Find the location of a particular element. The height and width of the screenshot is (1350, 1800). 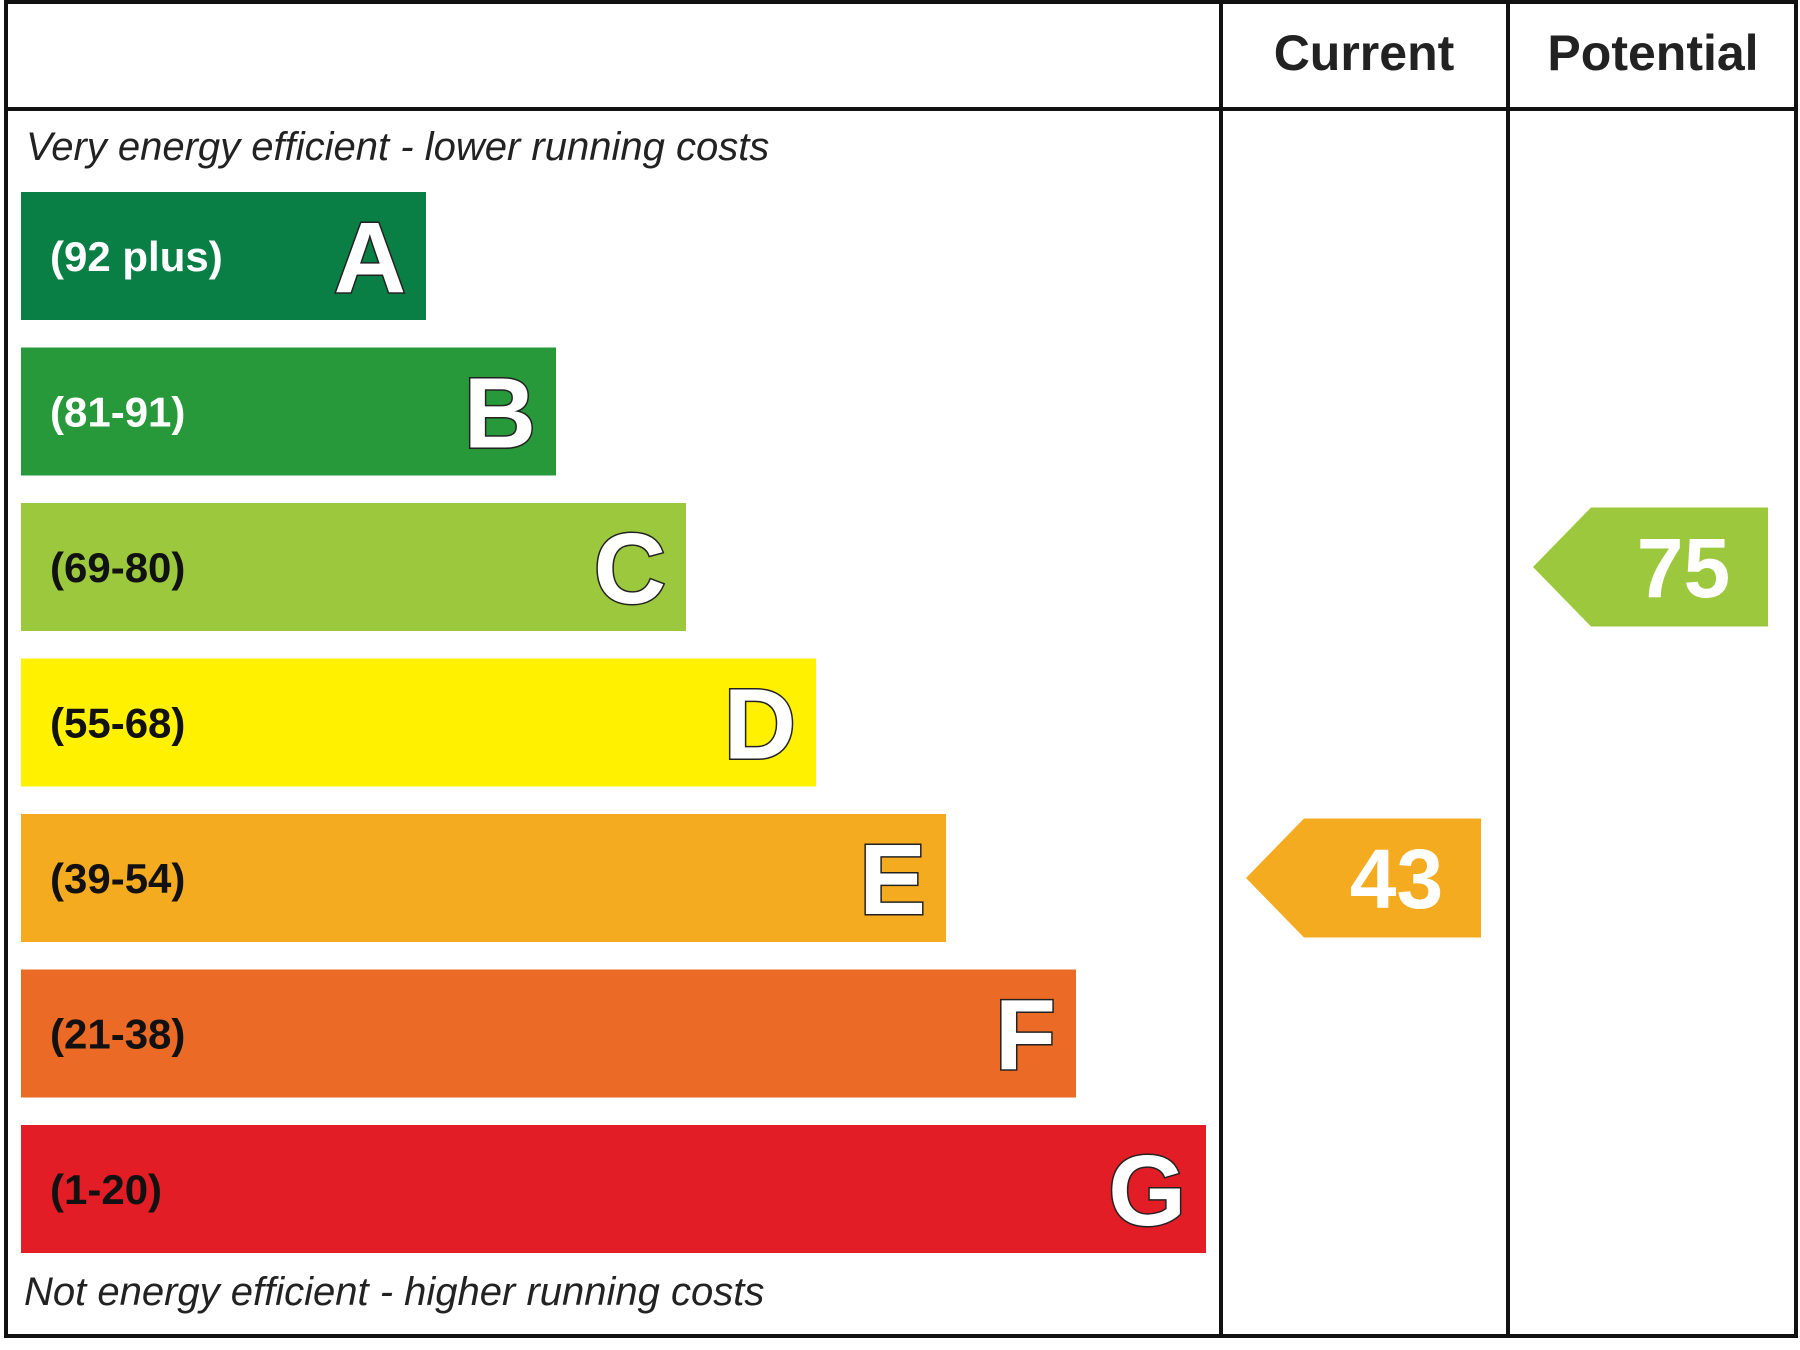

band-range: (21-38) is located at coordinates (117, 1034).